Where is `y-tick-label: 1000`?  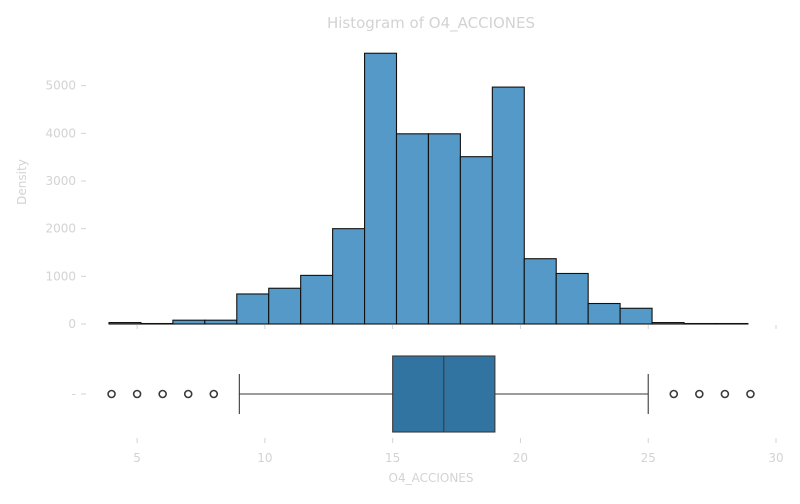 y-tick-label: 1000 is located at coordinates (60, 276).